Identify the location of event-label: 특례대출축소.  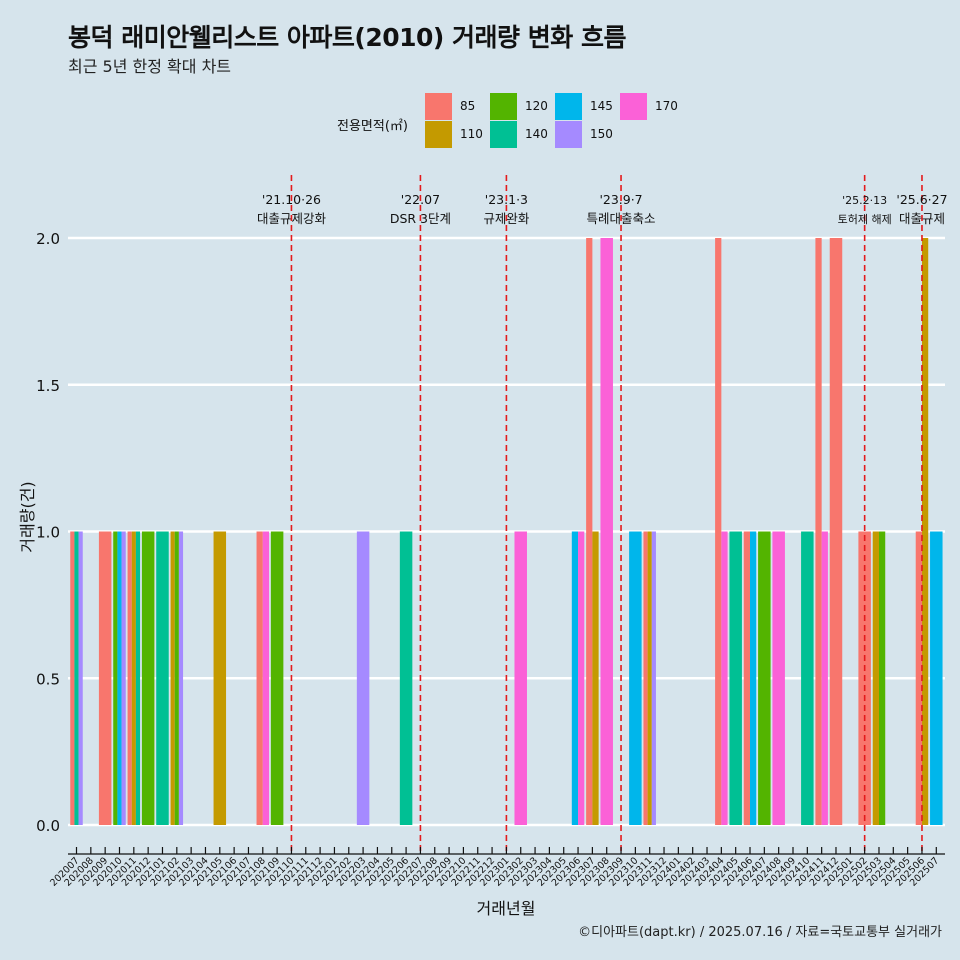
(621, 218).